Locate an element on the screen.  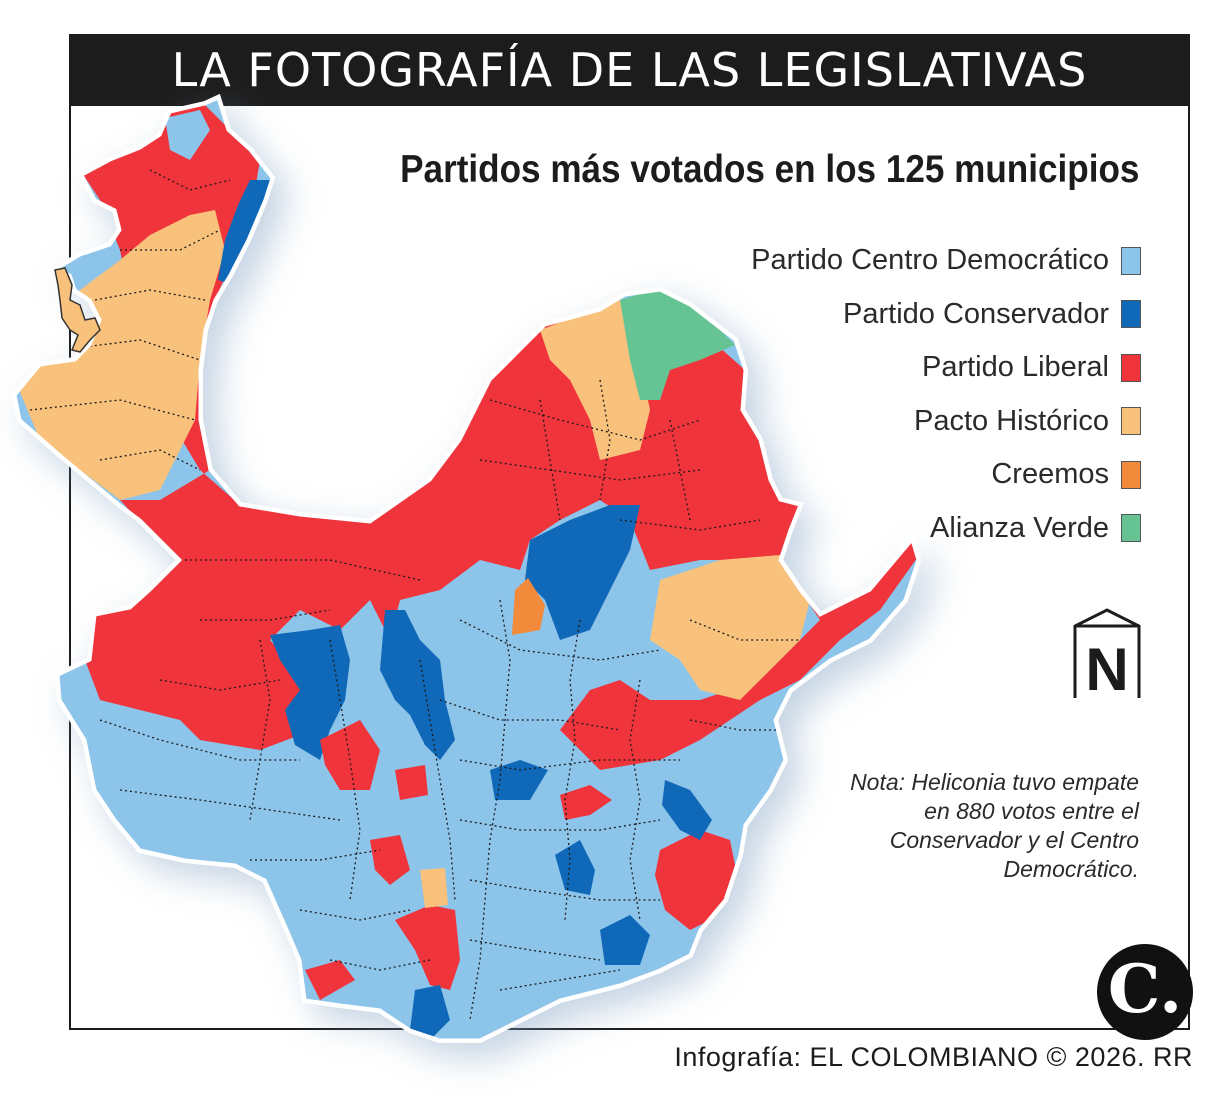
region-pacto-east is located at coordinates (730, 627).